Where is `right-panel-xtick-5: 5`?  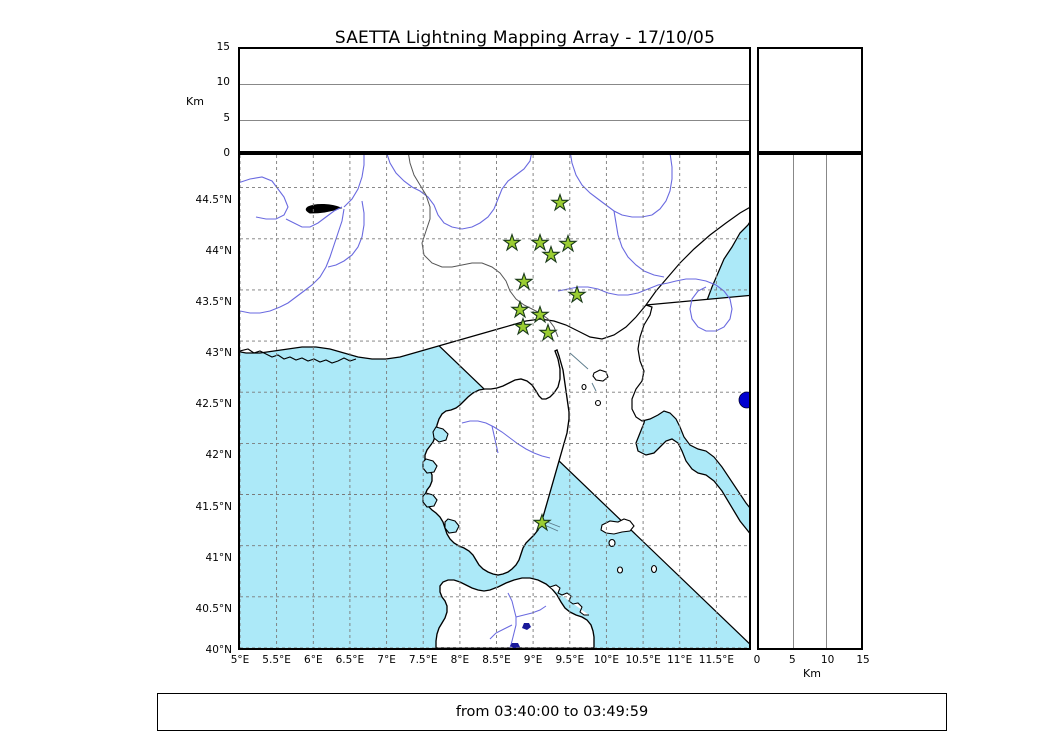
right-panel-xtick-5: 5 is located at coordinates (792, 660).